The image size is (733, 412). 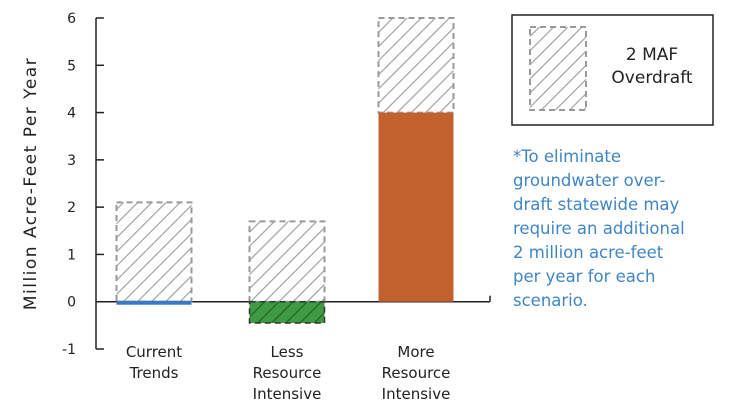 What do you see at coordinates (31, 183) in the screenshot?
I see `y-axis-title: Million Acre-Feet Per Year` at bounding box center [31, 183].